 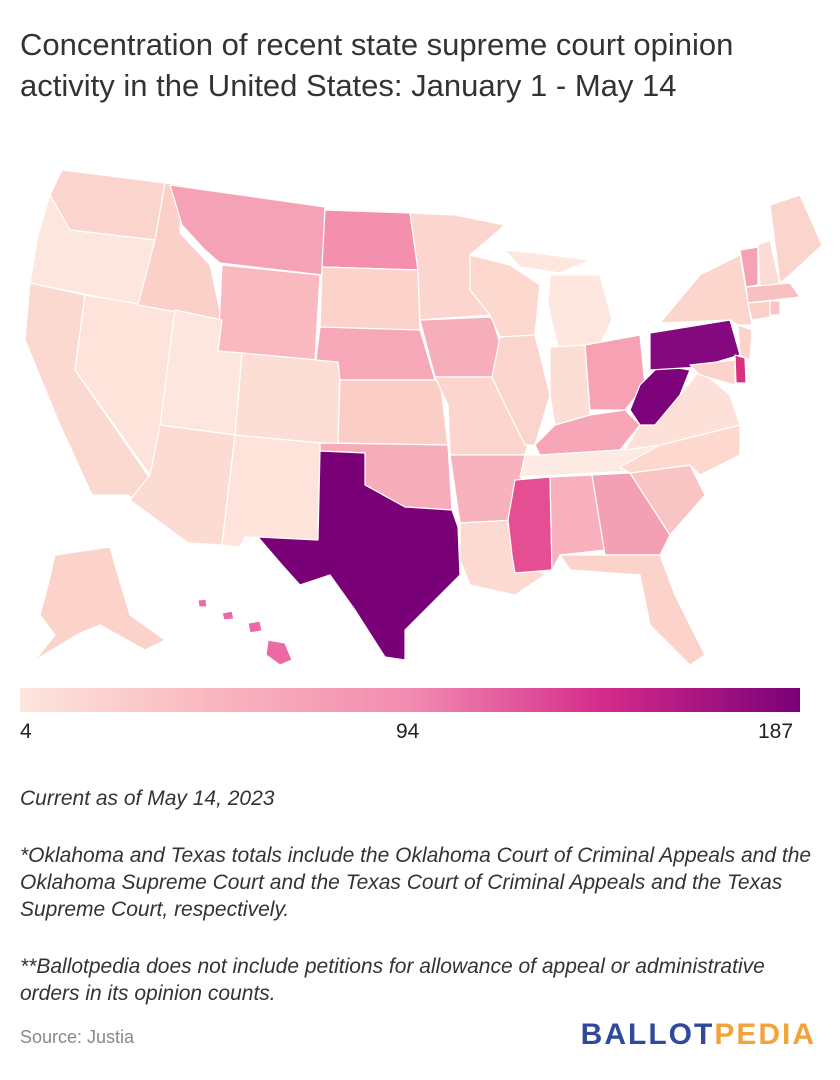 What do you see at coordinates (740, 369) in the screenshot?
I see `state-delaware` at bounding box center [740, 369].